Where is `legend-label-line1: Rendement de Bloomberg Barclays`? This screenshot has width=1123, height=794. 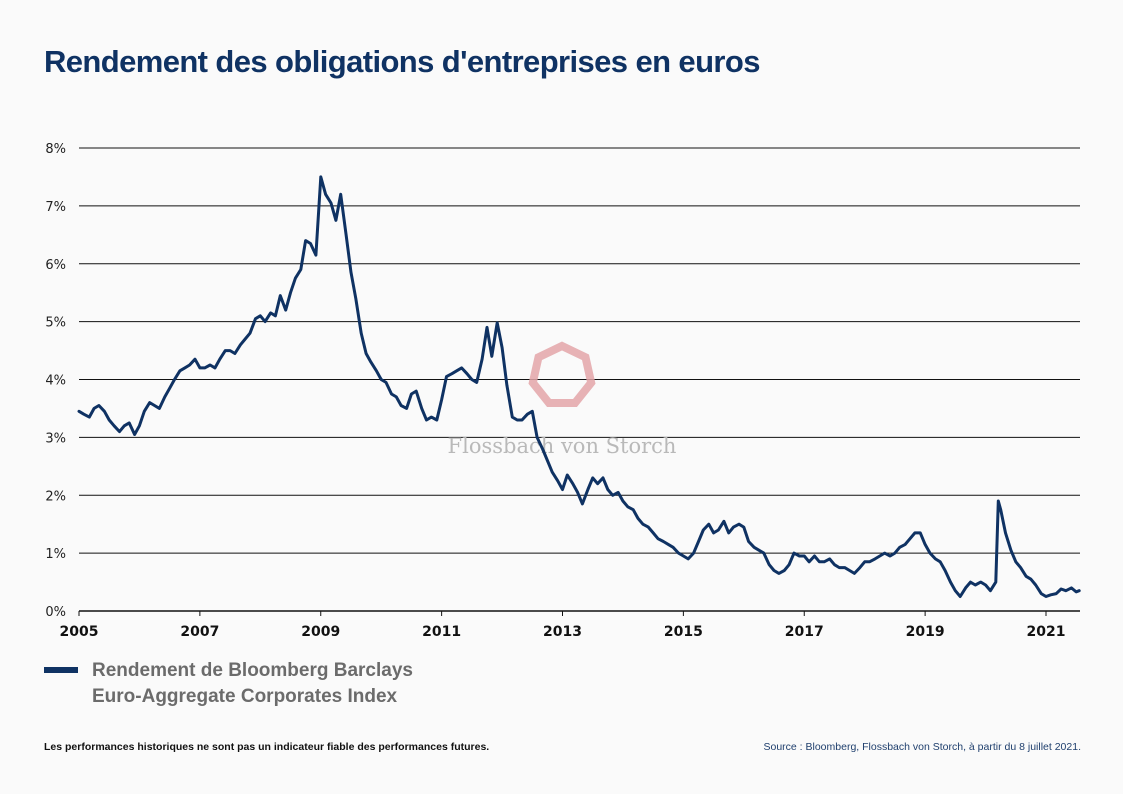
legend-label-line1: Rendement de Bloomberg Barclays is located at coordinates (252, 670).